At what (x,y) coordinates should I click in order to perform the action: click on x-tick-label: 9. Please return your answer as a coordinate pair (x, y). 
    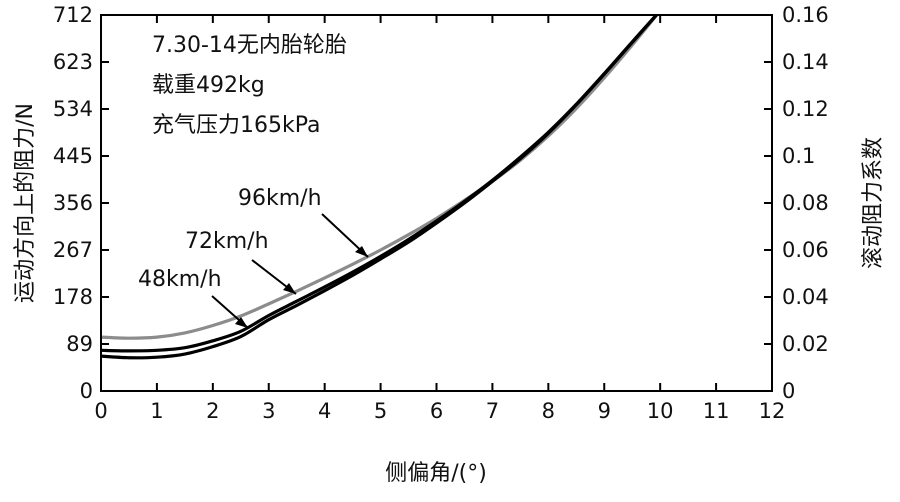
    Looking at the image, I should click on (604, 411).